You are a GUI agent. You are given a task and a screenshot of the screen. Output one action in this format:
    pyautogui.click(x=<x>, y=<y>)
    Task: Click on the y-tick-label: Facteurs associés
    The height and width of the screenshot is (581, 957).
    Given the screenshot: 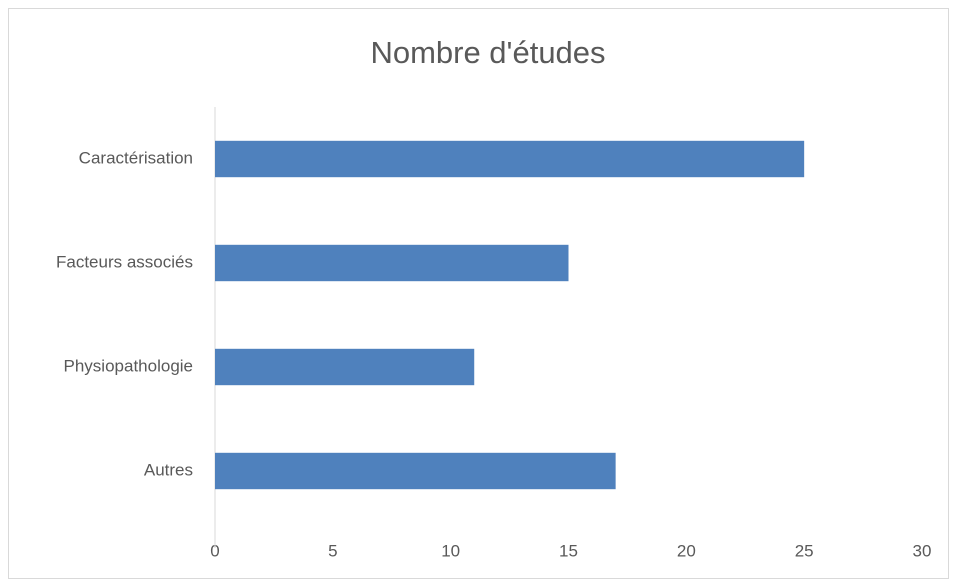 What is the action you would take?
    pyautogui.click(x=124, y=261)
    